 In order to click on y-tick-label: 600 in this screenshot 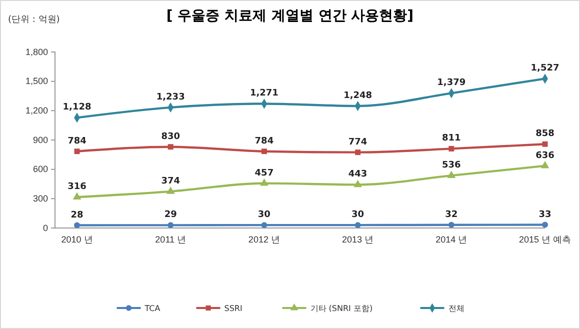, I will do `click(40, 169)`.